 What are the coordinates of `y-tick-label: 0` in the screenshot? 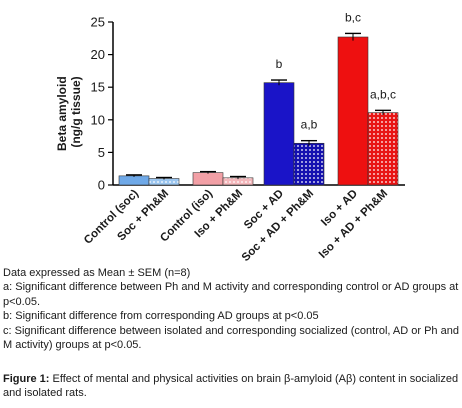 It's located at (101, 185).